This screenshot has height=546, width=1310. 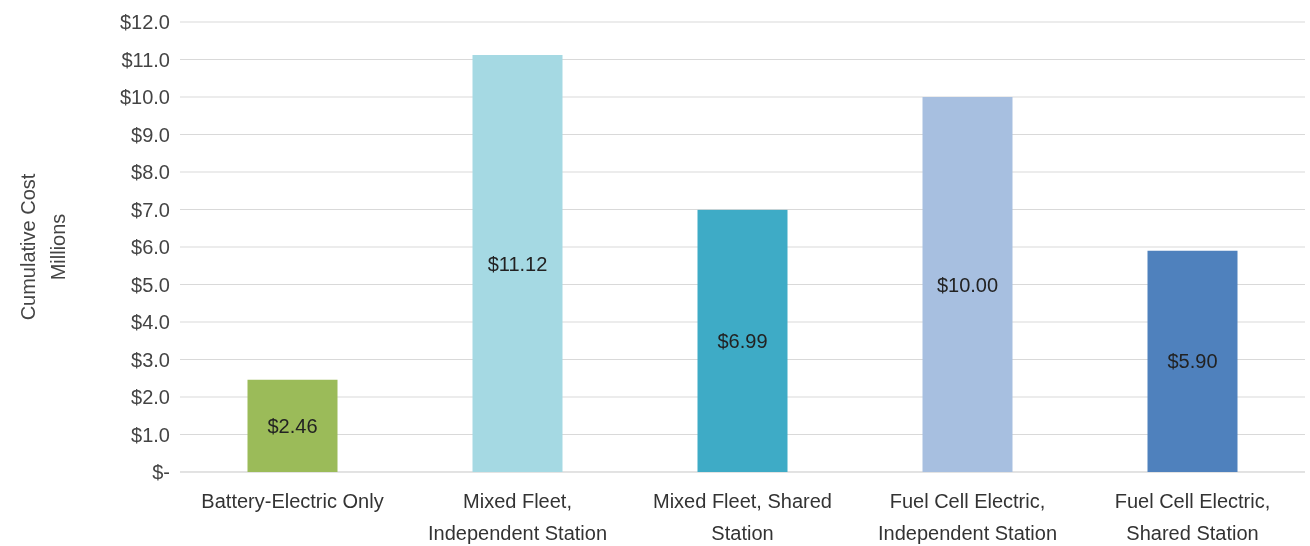 What do you see at coordinates (161, 472) in the screenshot?
I see `y-tick-label: $-` at bounding box center [161, 472].